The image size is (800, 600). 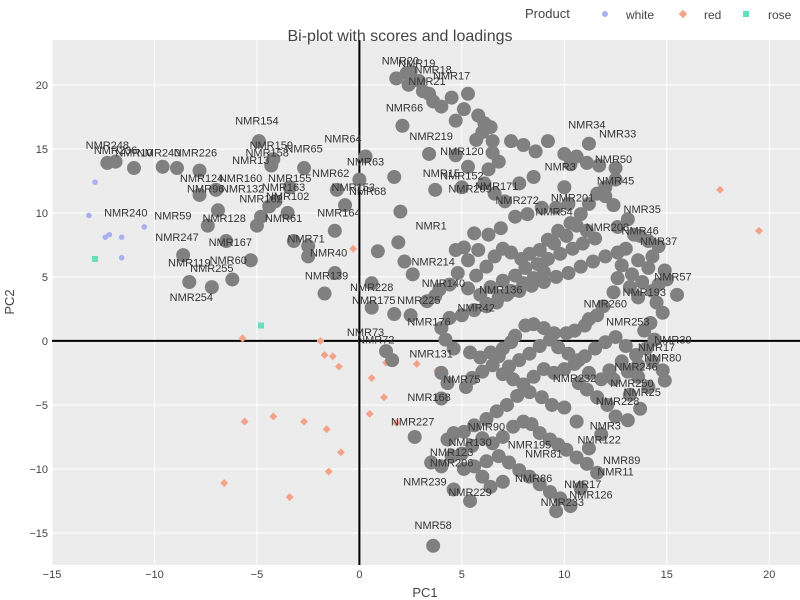 What do you see at coordinates (628, 15) in the screenshot?
I see `legend-item-white: white` at bounding box center [628, 15].